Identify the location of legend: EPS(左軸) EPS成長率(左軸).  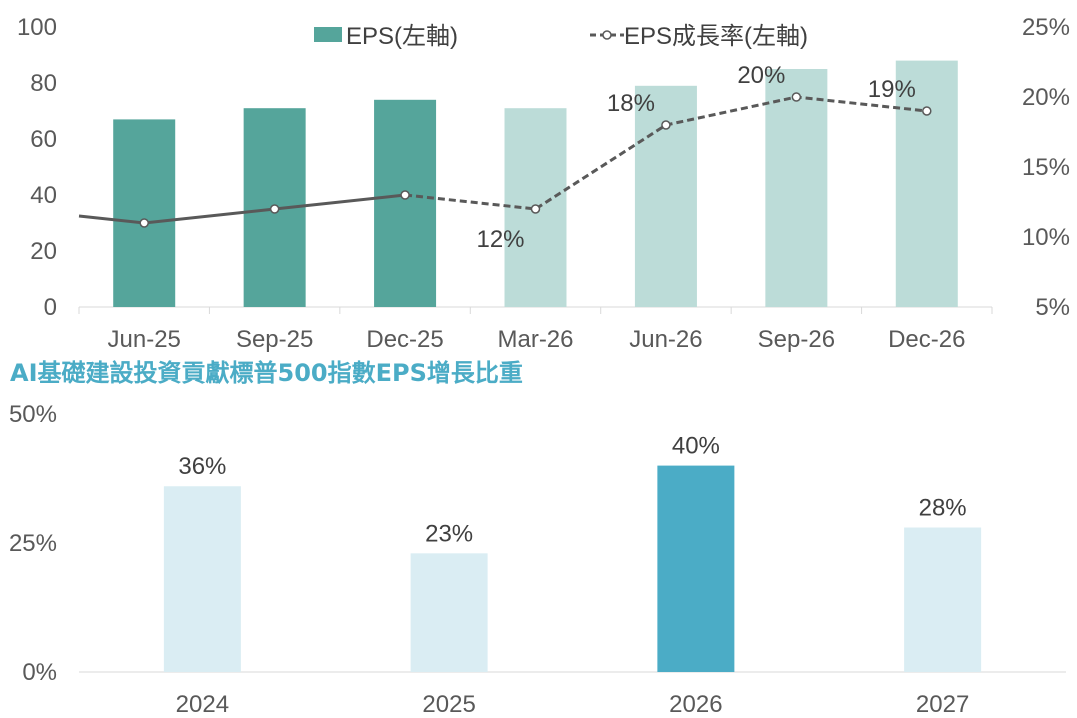
(561, 36).